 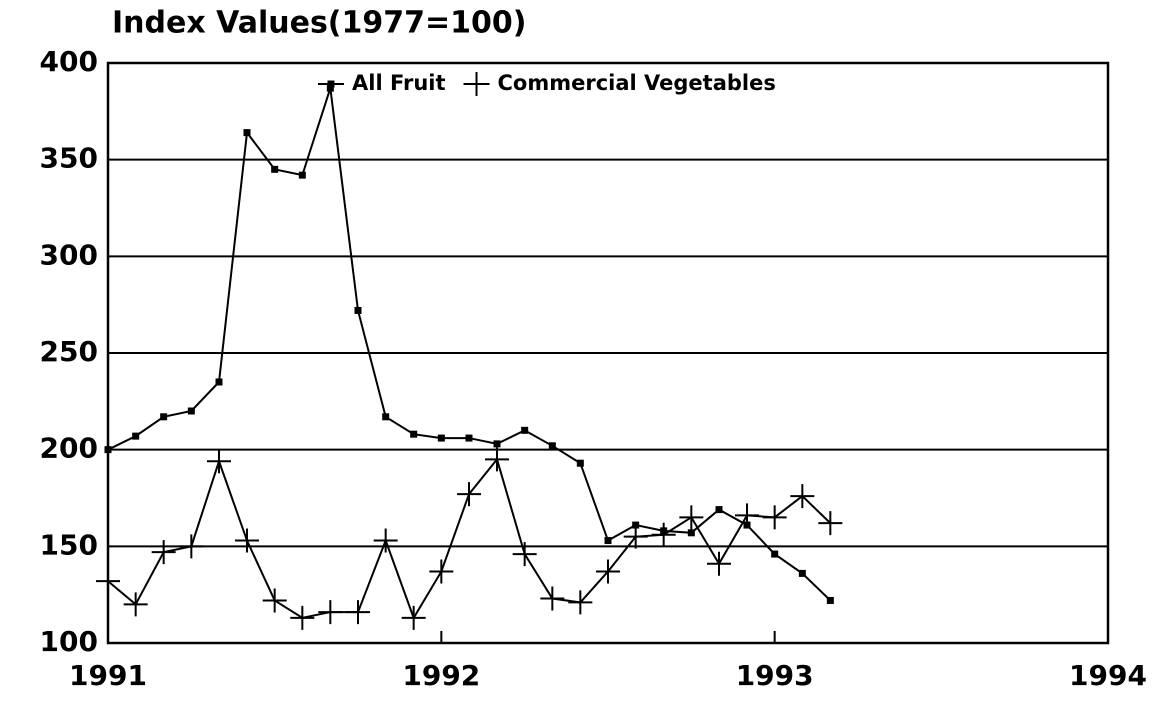 I want to click on legend-label: Commercial Vegetables, so click(x=637, y=83).